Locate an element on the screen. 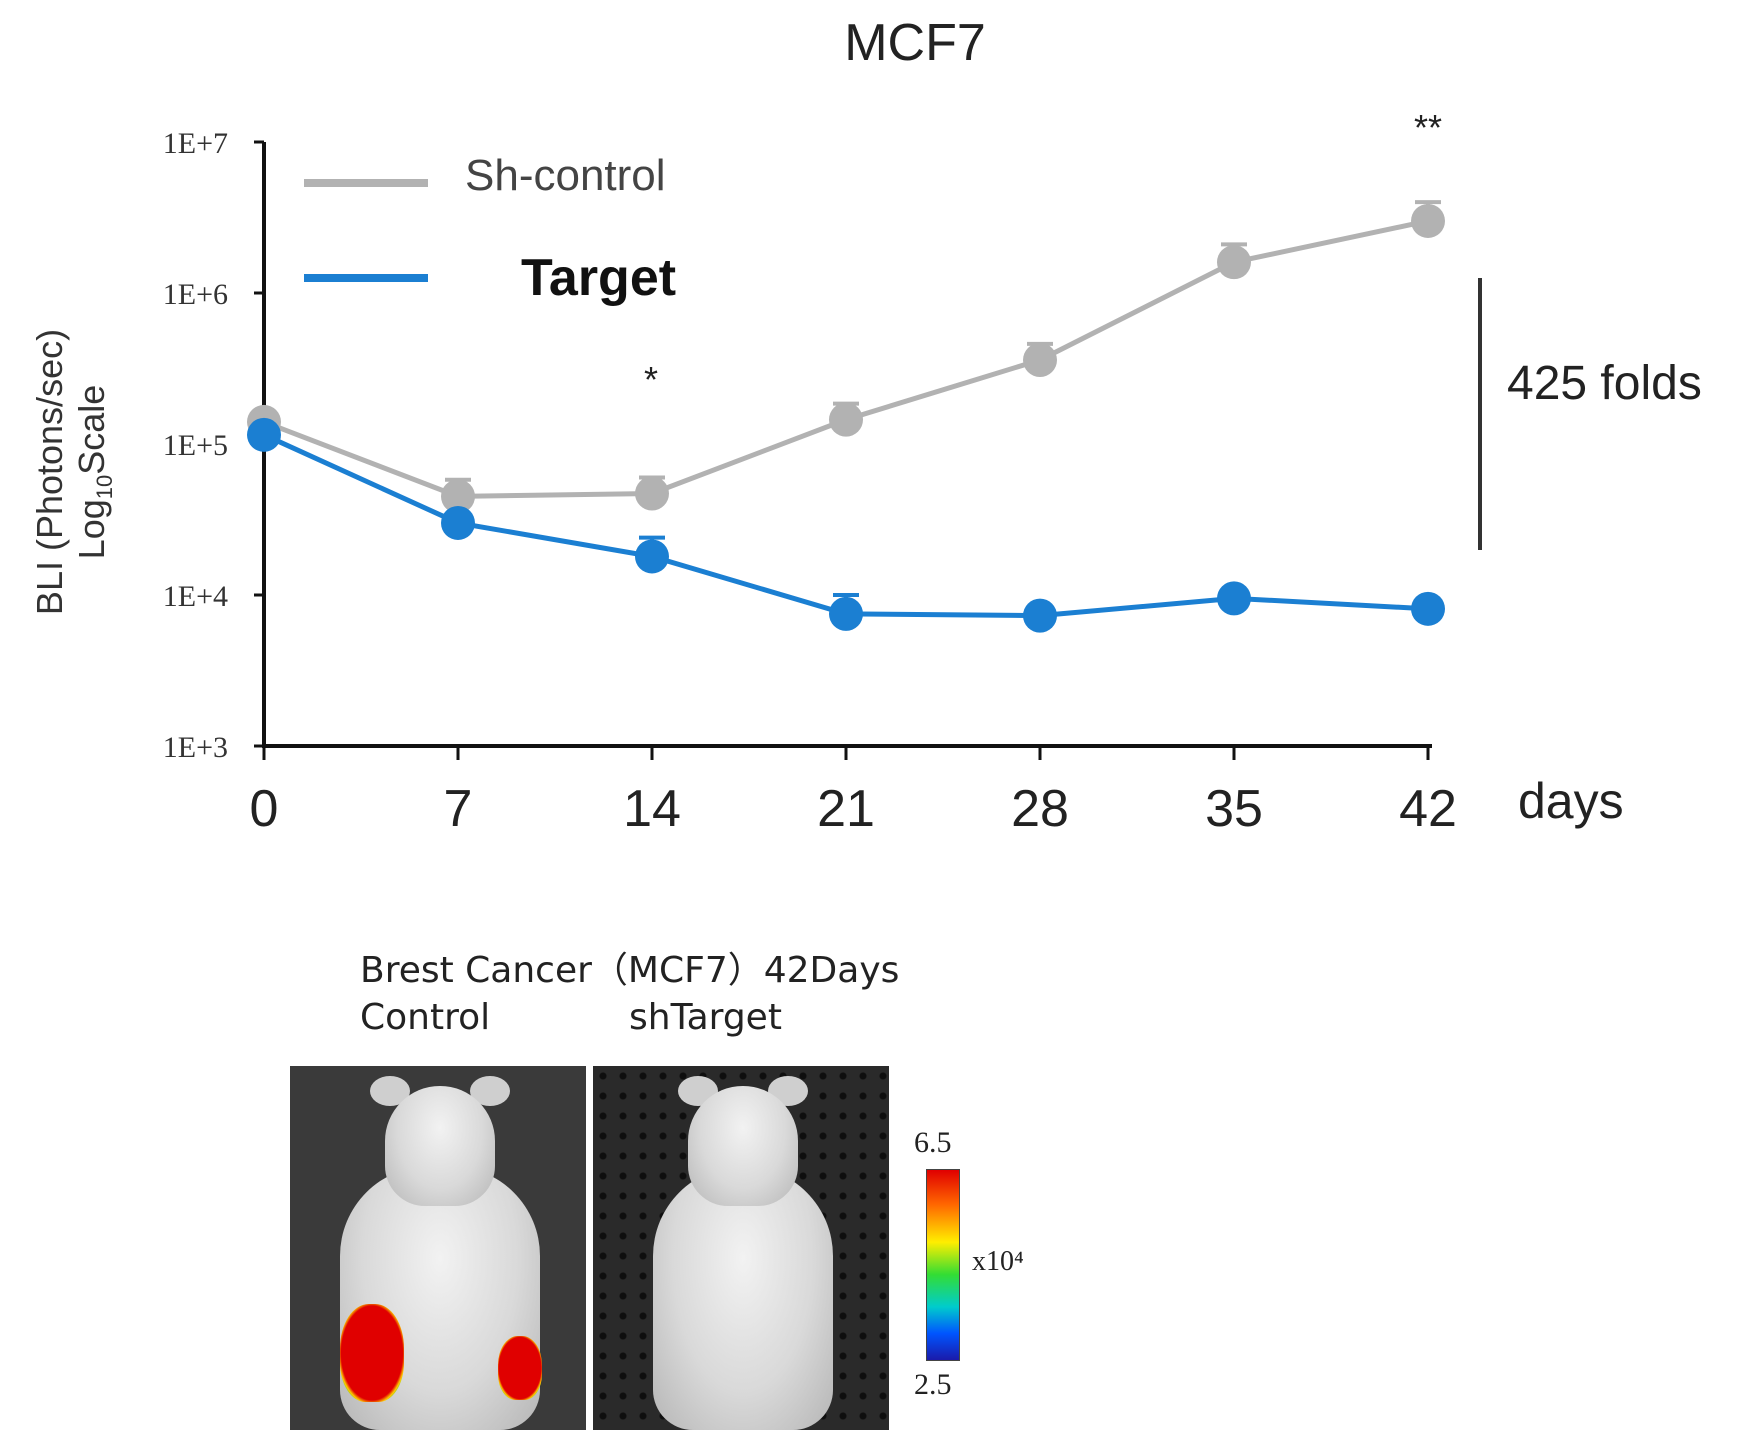 The image size is (1755, 1434). mouse-body is located at coordinates (743, 1298).